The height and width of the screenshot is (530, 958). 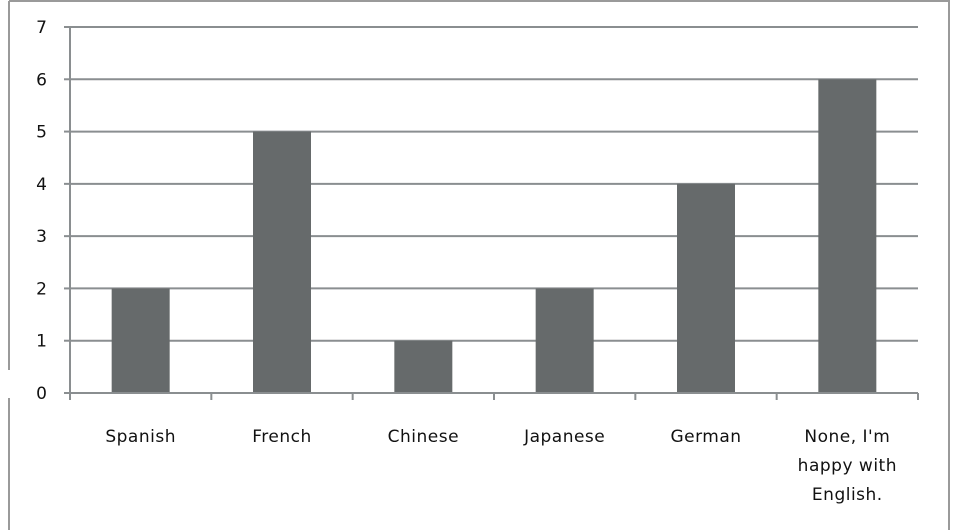 I want to click on y-tick-label: 4, so click(x=41, y=185).